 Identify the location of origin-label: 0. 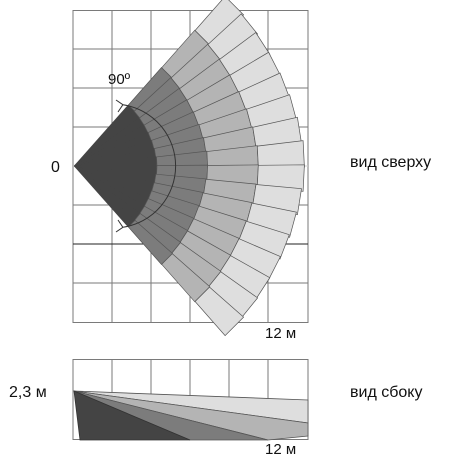
(55, 167).